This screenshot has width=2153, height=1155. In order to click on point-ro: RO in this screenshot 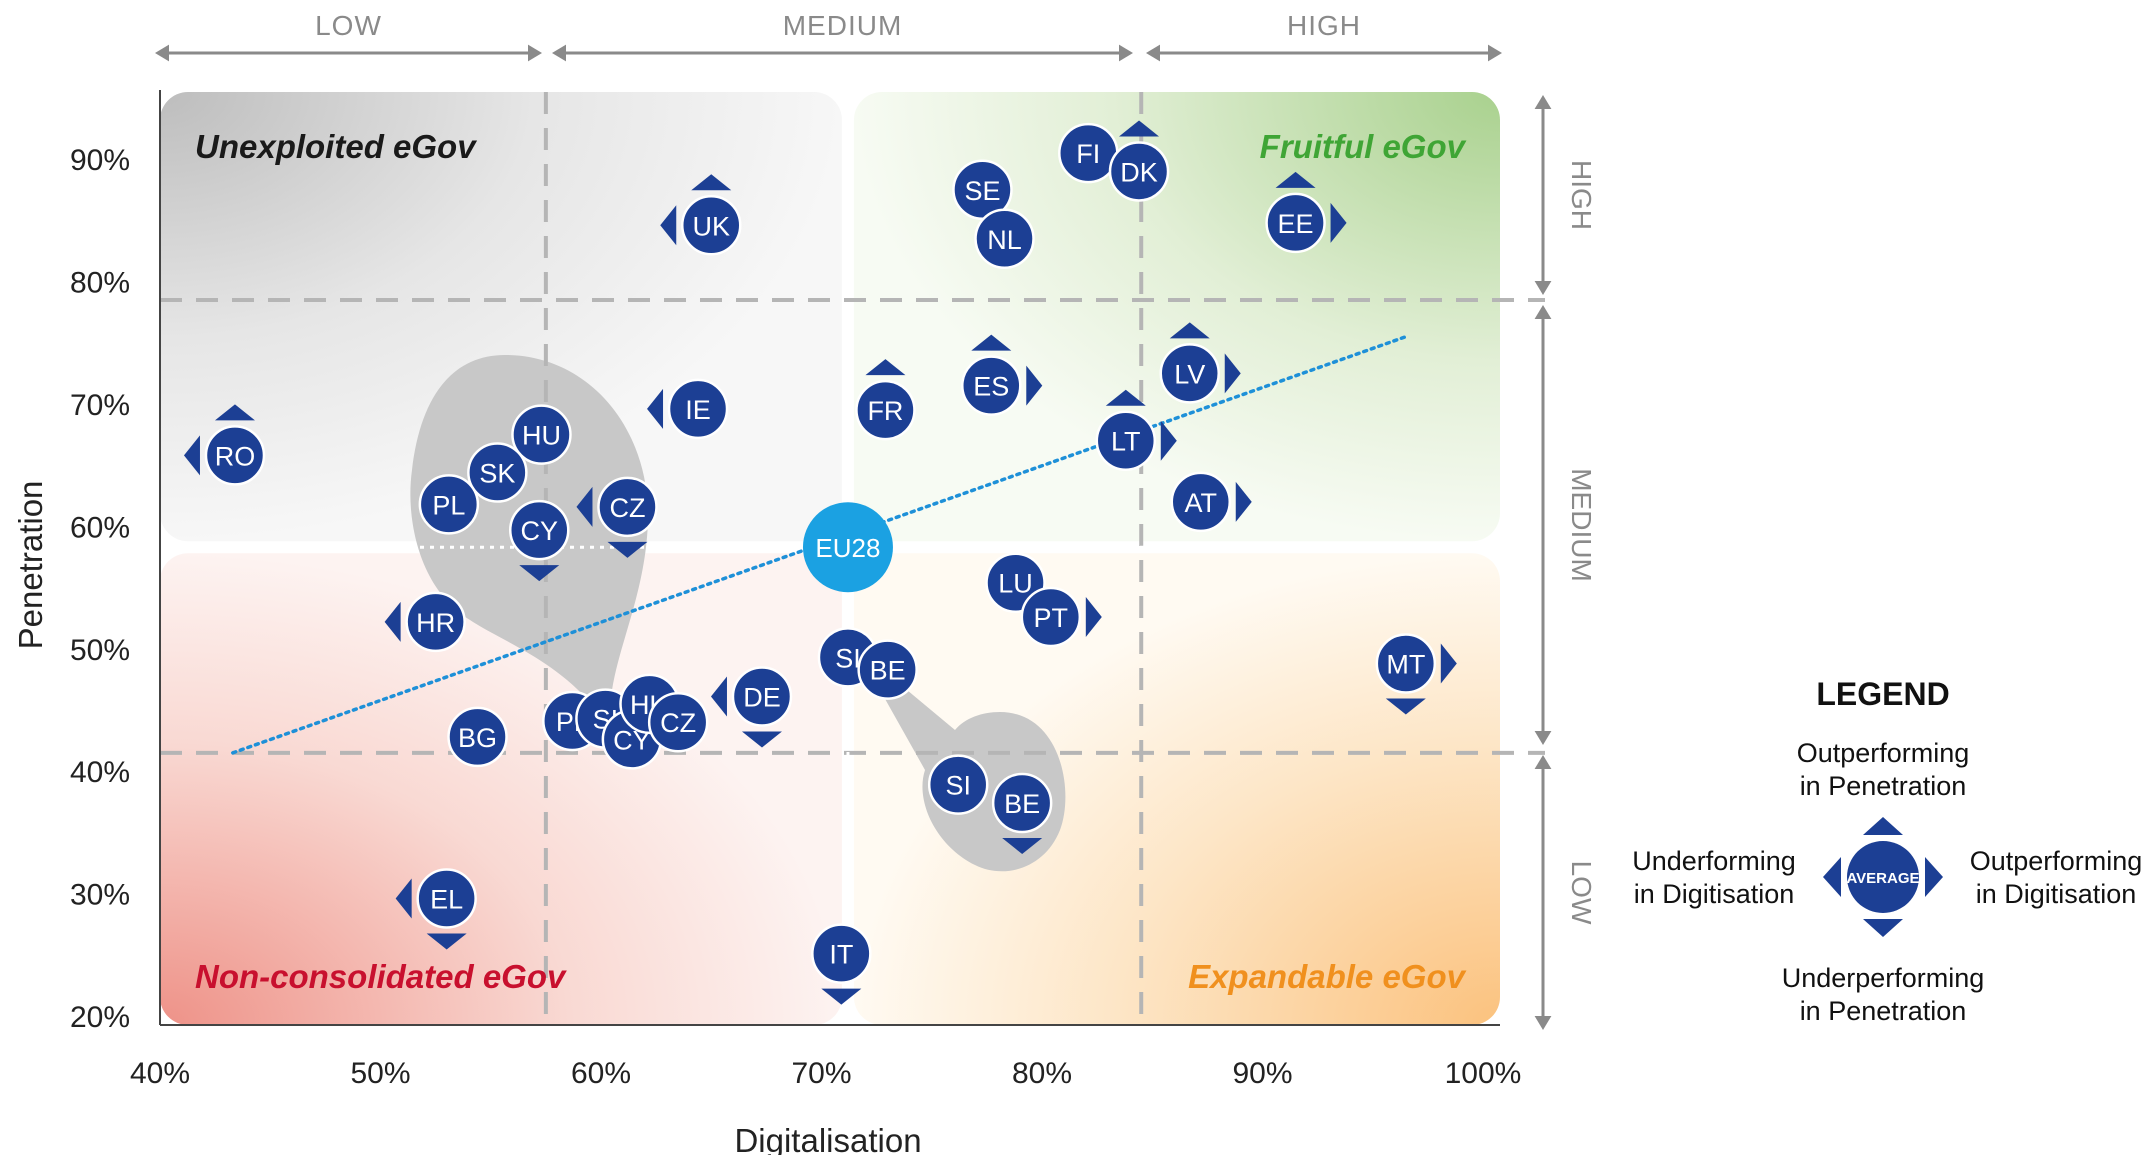, I will do `click(224, 445)`.